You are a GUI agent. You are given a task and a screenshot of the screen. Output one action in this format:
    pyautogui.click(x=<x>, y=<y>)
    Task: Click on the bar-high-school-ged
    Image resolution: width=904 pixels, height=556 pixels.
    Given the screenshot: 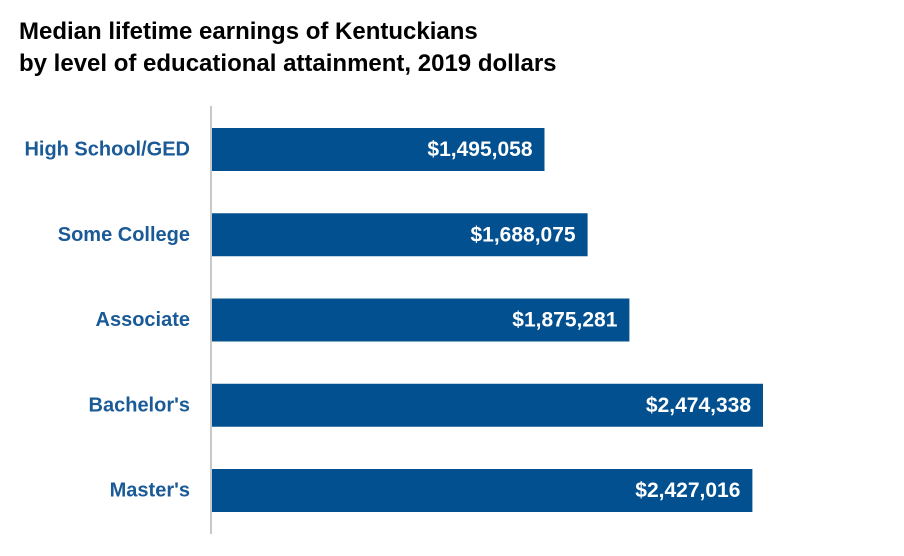 What is the action you would take?
    pyautogui.click(x=378, y=149)
    